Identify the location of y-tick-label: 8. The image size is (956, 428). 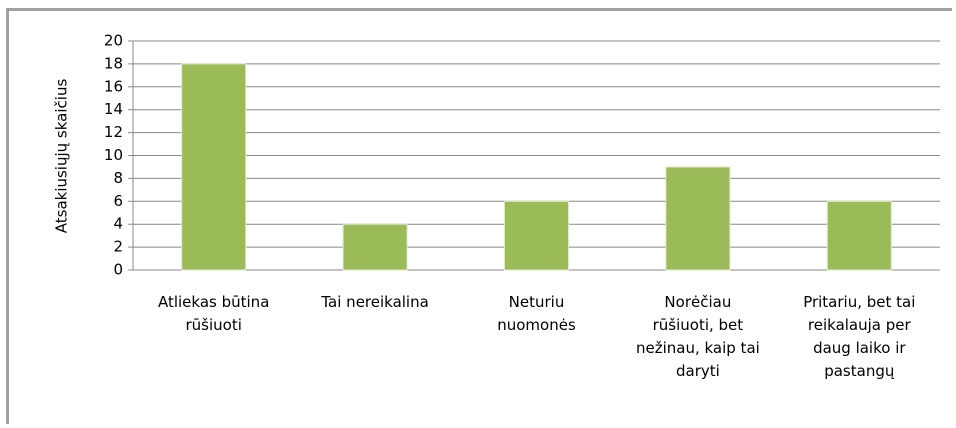
(118, 178).